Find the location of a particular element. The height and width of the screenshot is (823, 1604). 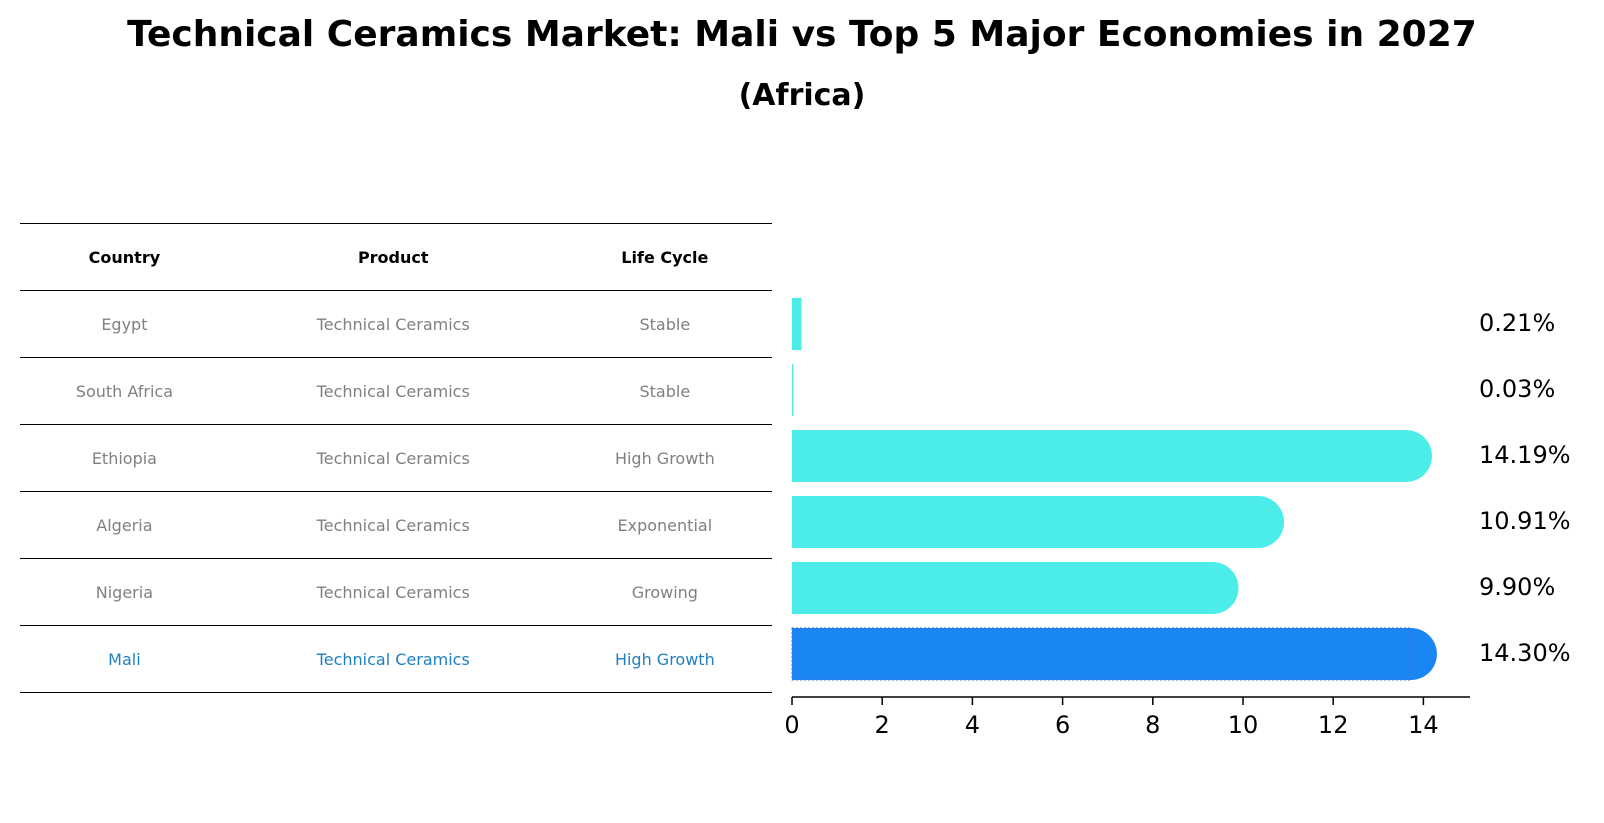

bar-algeria is located at coordinates (1025, 522).